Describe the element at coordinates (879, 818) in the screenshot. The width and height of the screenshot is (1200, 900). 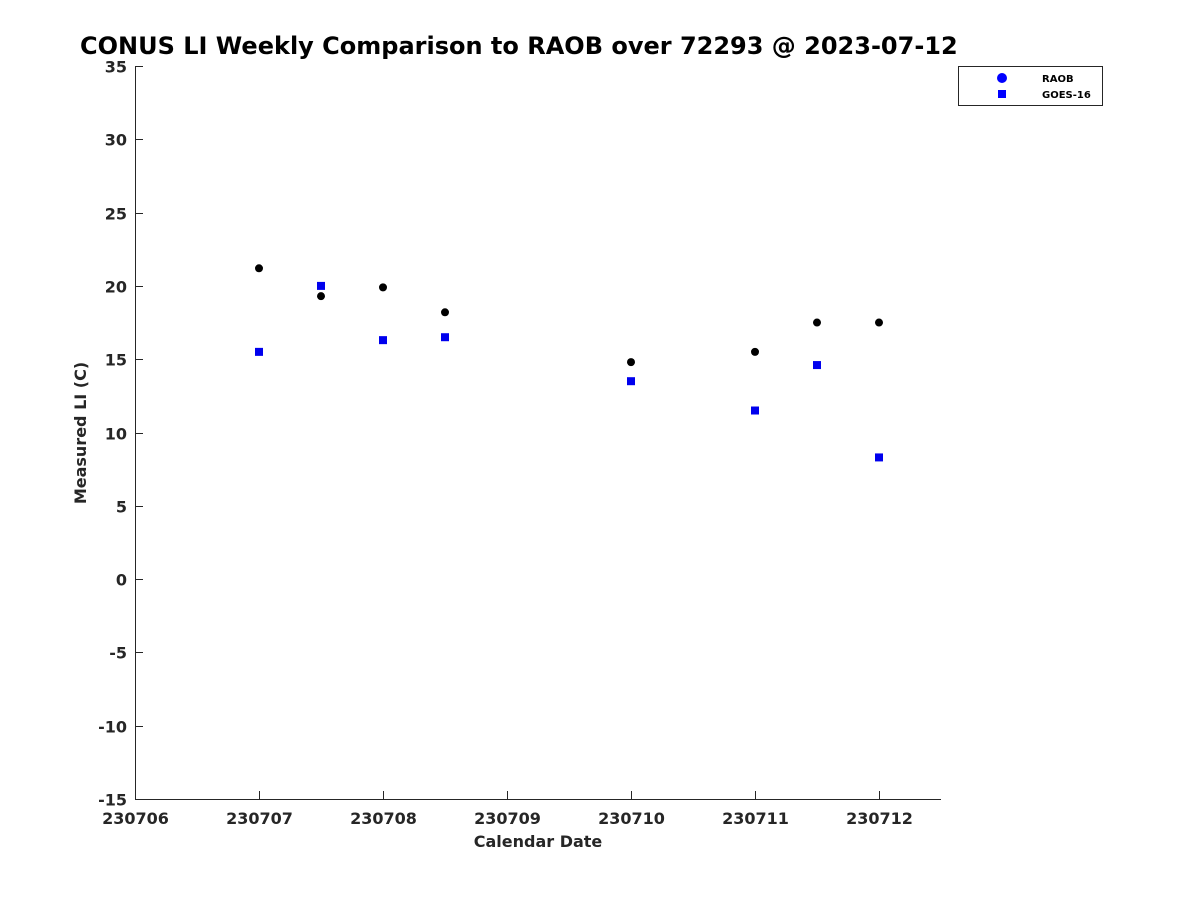
I see `x-tick-label: 230712` at that location.